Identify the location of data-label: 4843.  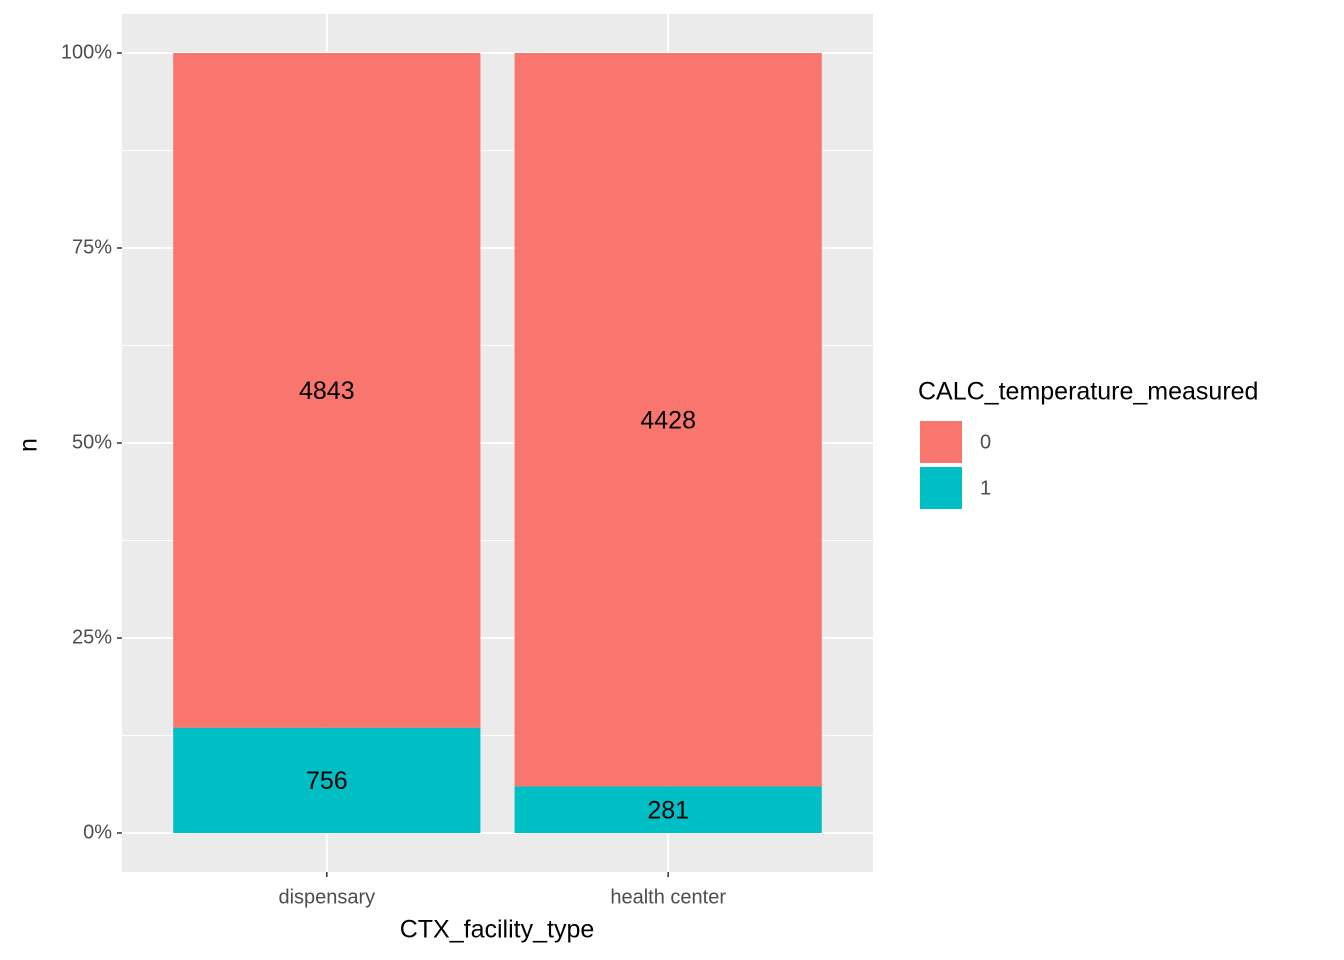
(327, 391).